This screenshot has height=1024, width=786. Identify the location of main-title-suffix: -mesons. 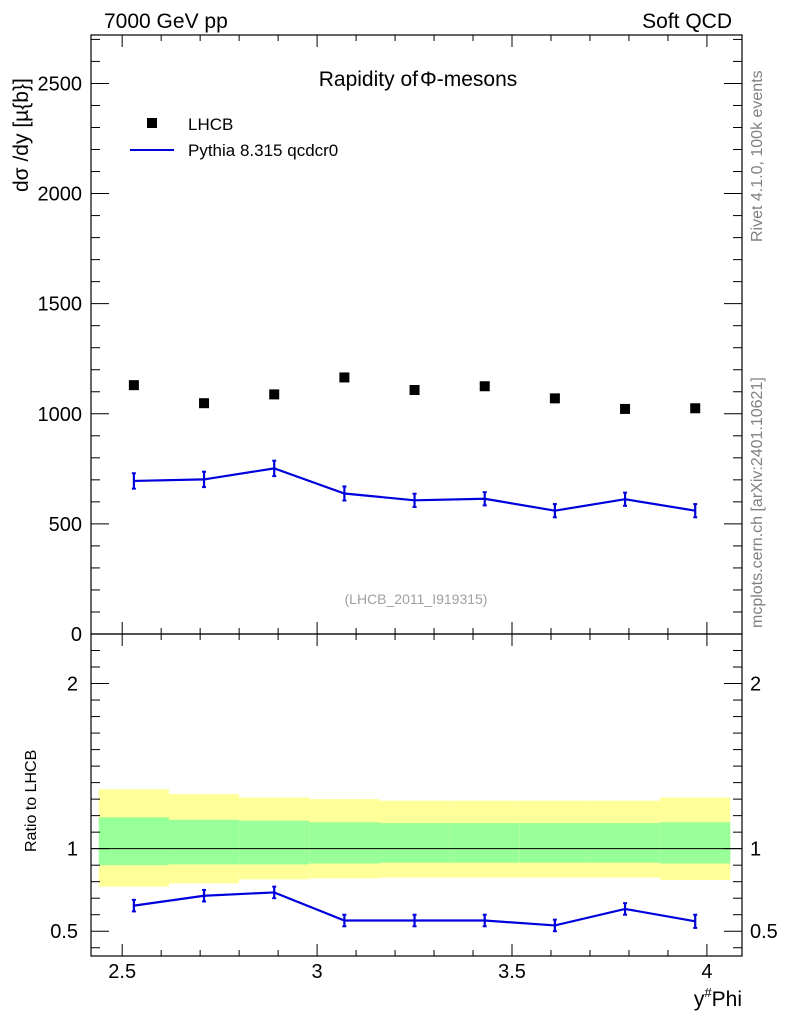
(477, 79).